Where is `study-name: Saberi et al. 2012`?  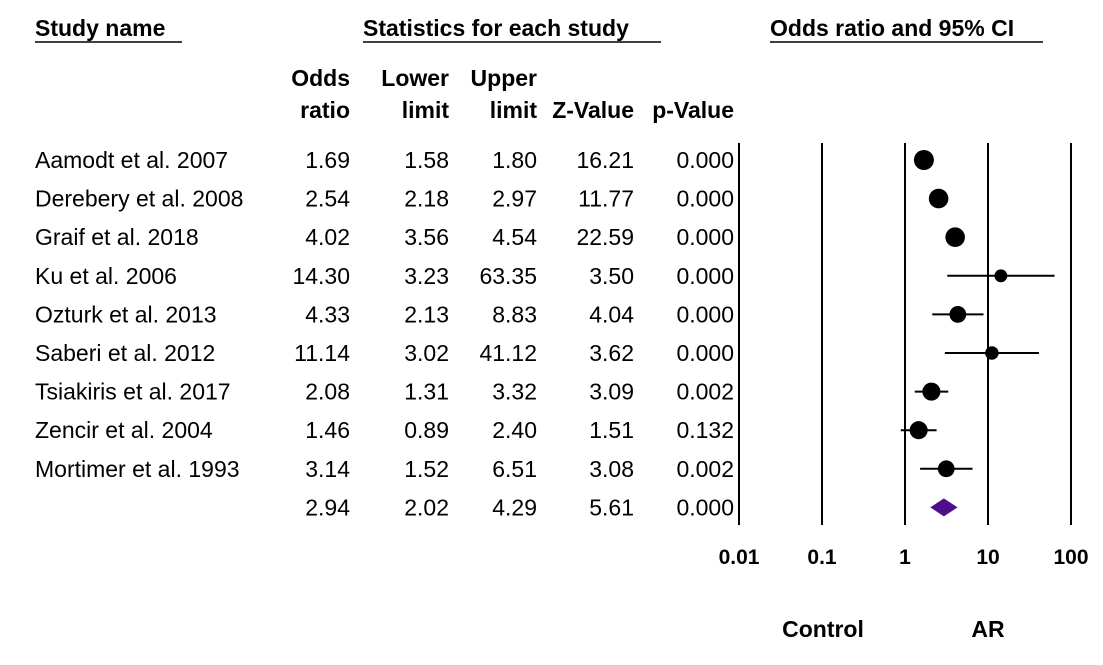 study-name: Saberi et al. 2012 is located at coordinates (125, 353).